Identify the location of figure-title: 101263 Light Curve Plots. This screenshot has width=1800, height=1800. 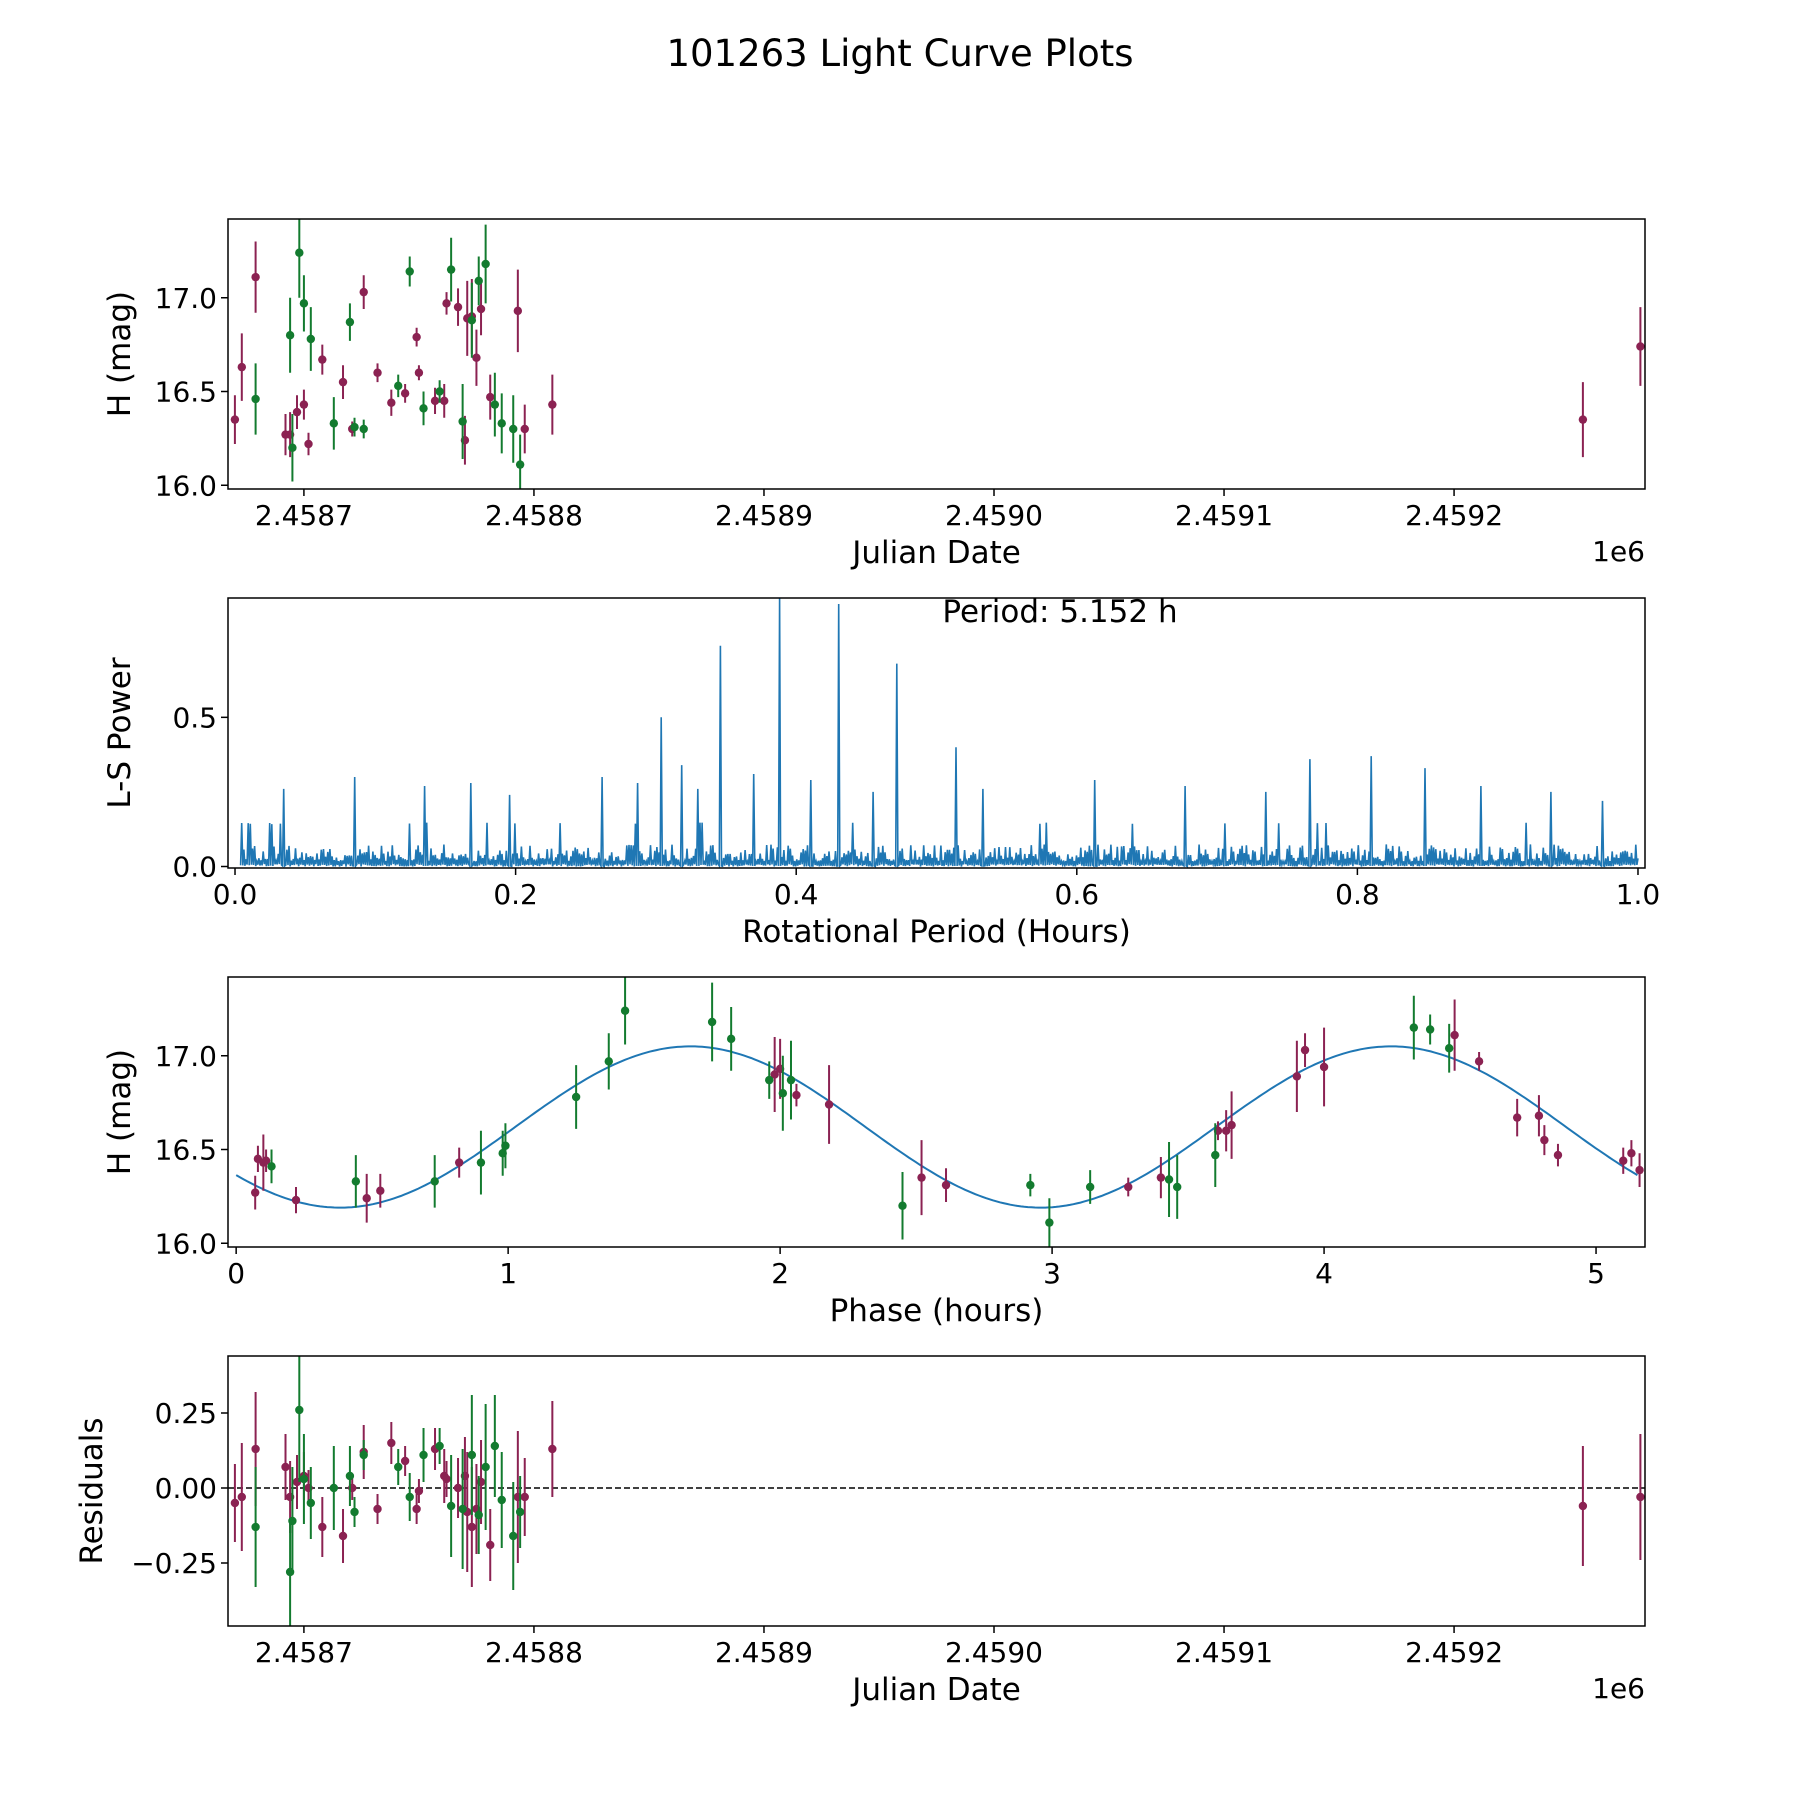
(899, 53).